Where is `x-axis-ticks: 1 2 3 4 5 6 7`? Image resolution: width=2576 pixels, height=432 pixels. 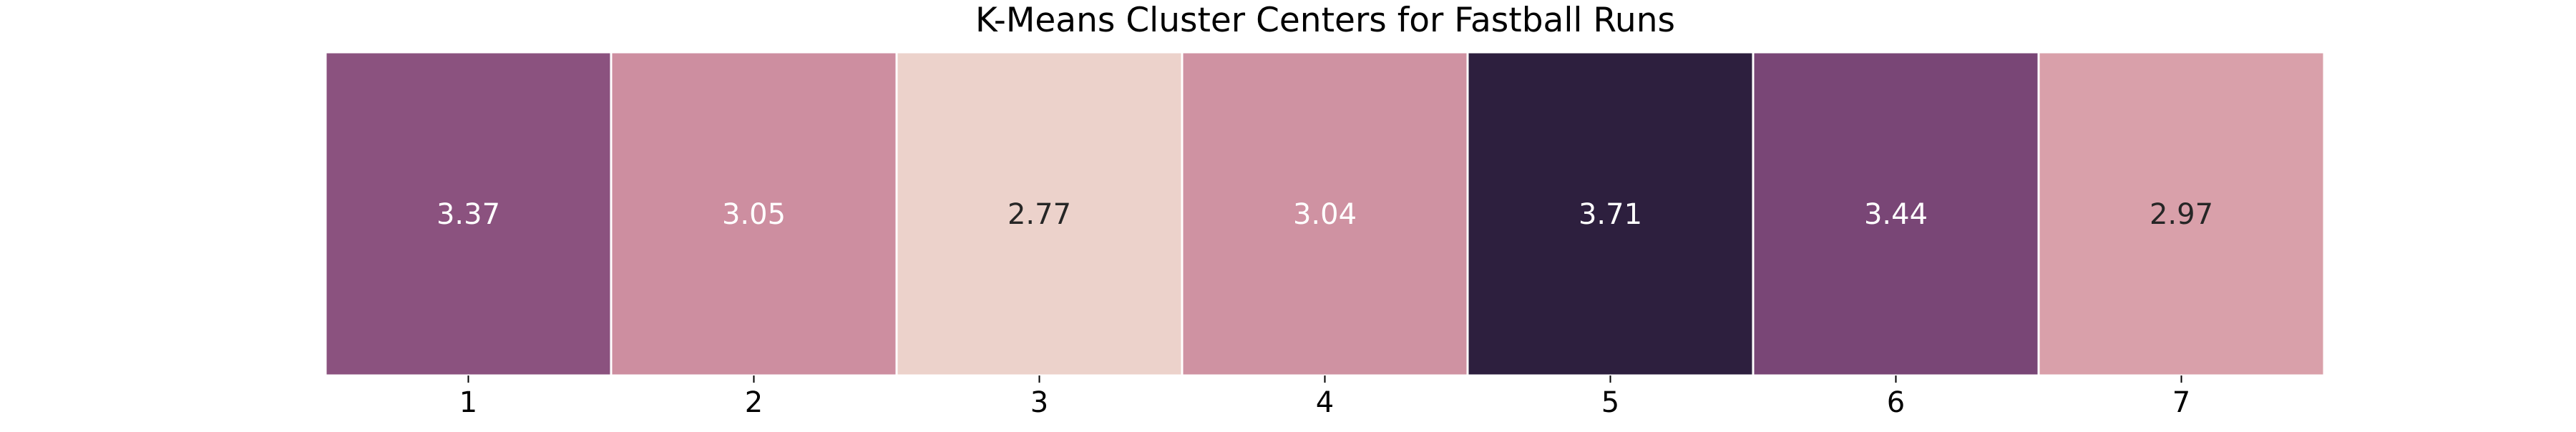 x-axis-ticks: 1 2 3 4 5 6 7 is located at coordinates (1324, 397).